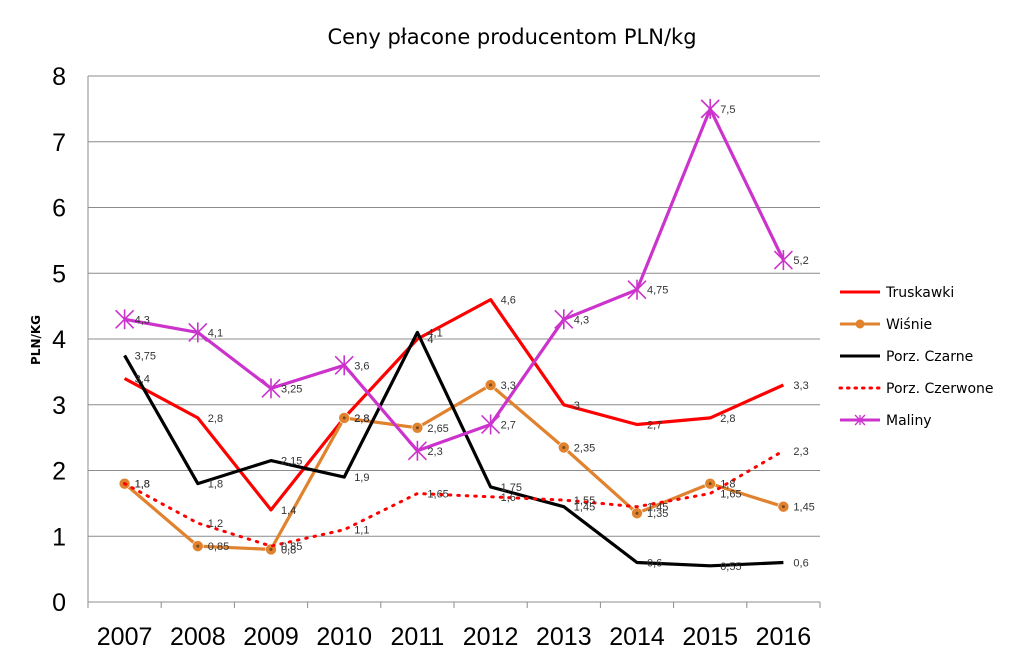 Image resolution: width=1024 pixels, height=665 pixels. What do you see at coordinates (909, 421) in the screenshot?
I see `legend-label: Maliny` at bounding box center [909, 421].